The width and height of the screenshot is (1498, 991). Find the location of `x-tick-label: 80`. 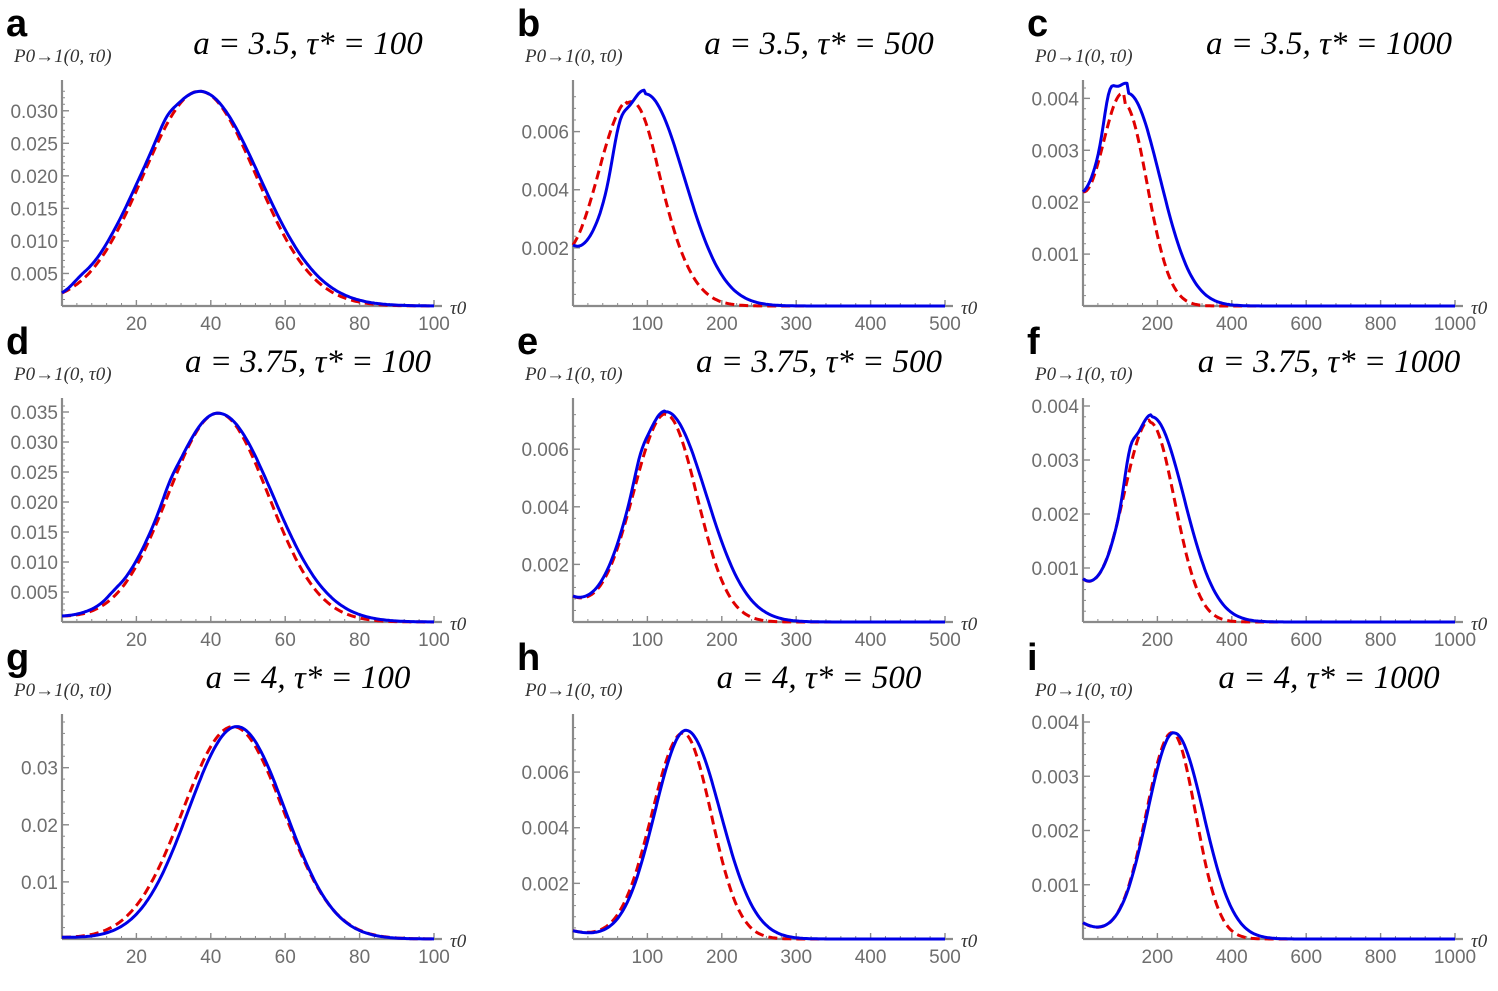

x-tick-label: 80 is located at coordinates (359, 324).